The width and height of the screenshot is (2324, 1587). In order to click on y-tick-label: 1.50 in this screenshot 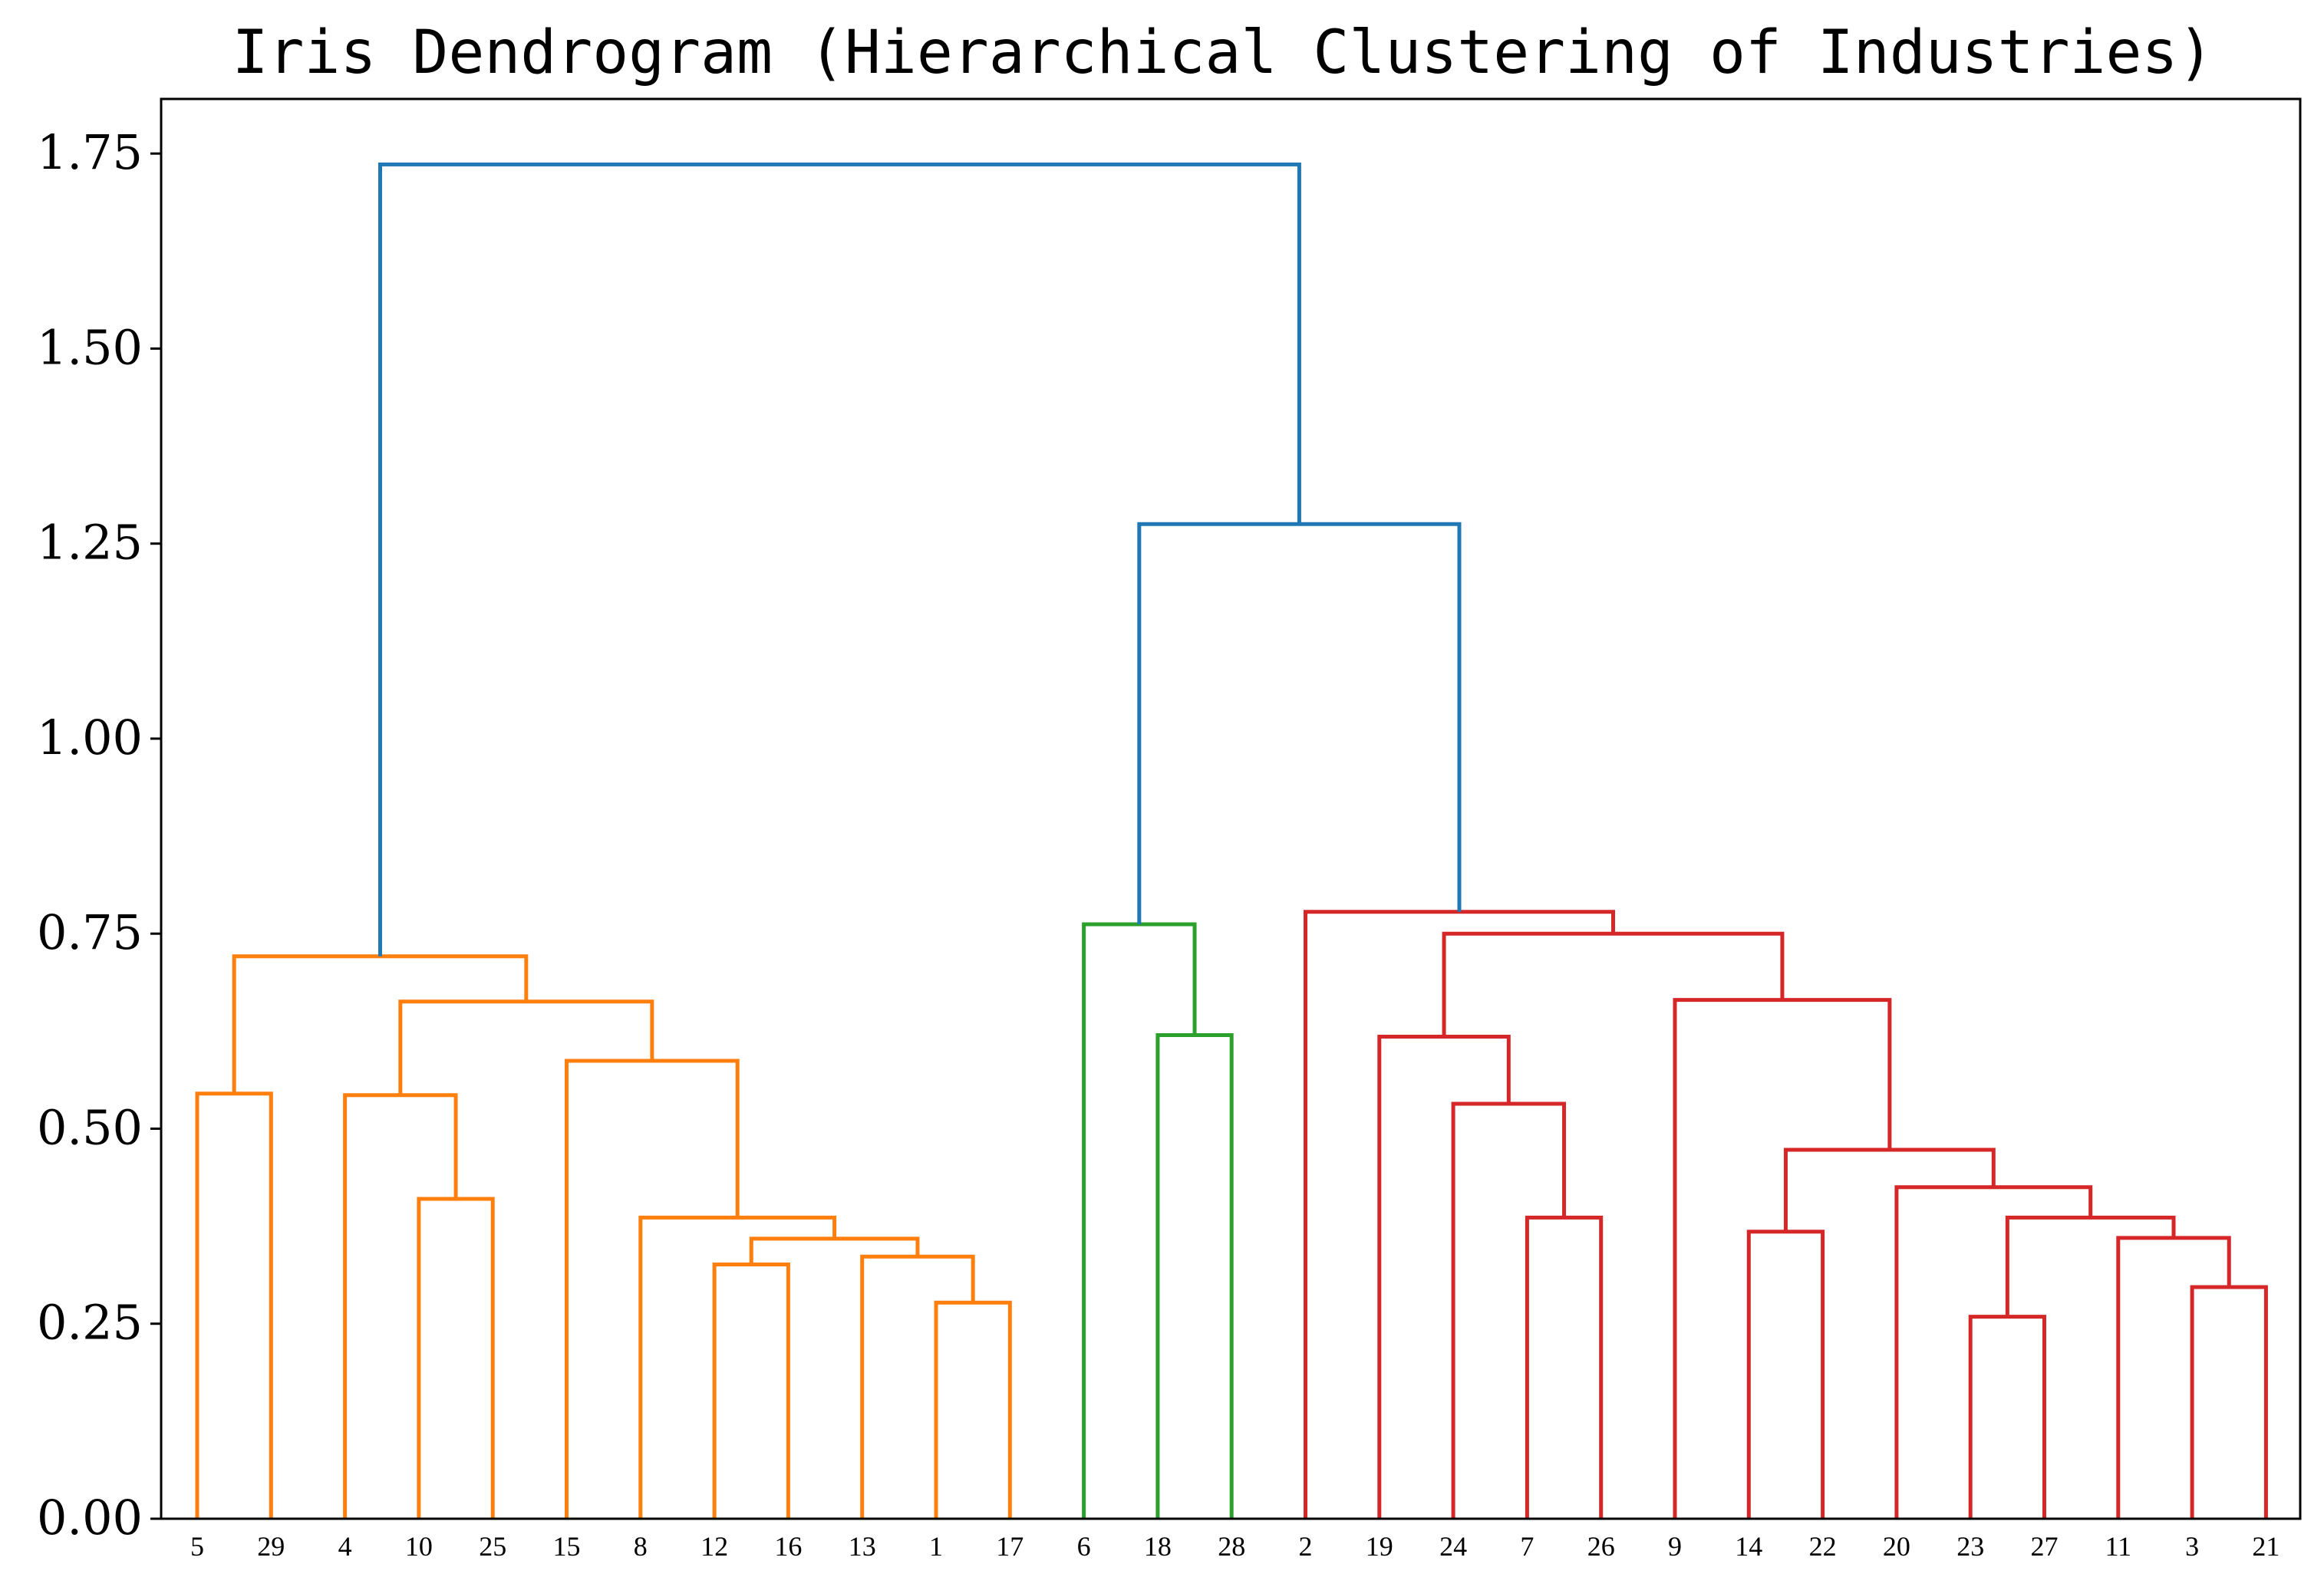, I will do `click(90, 347)`.